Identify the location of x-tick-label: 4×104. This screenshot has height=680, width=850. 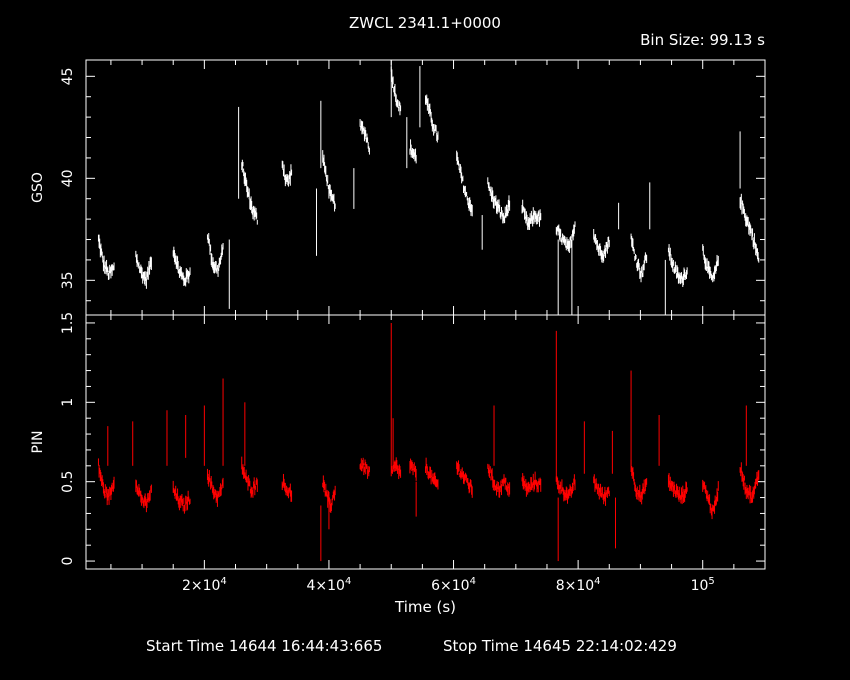
(329, 585).